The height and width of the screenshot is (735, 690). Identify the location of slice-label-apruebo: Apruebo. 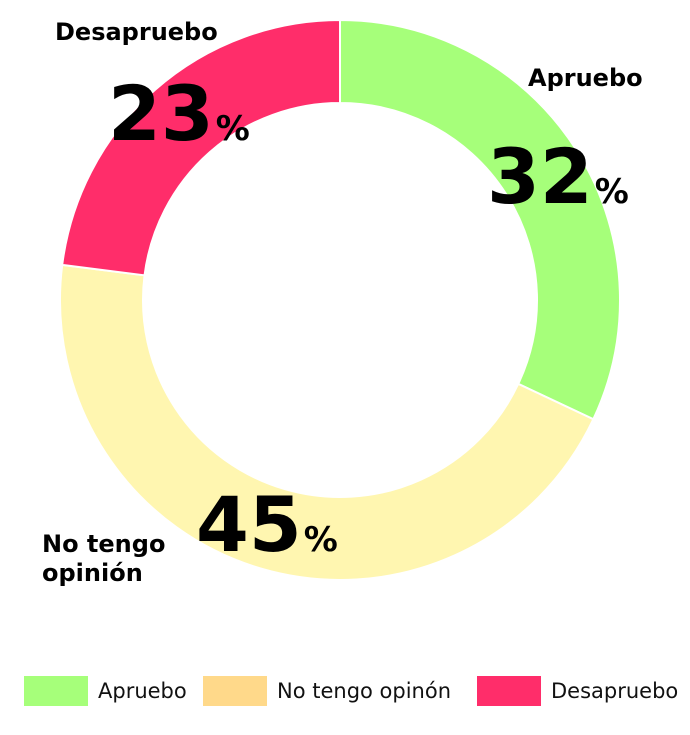
(585, 78).